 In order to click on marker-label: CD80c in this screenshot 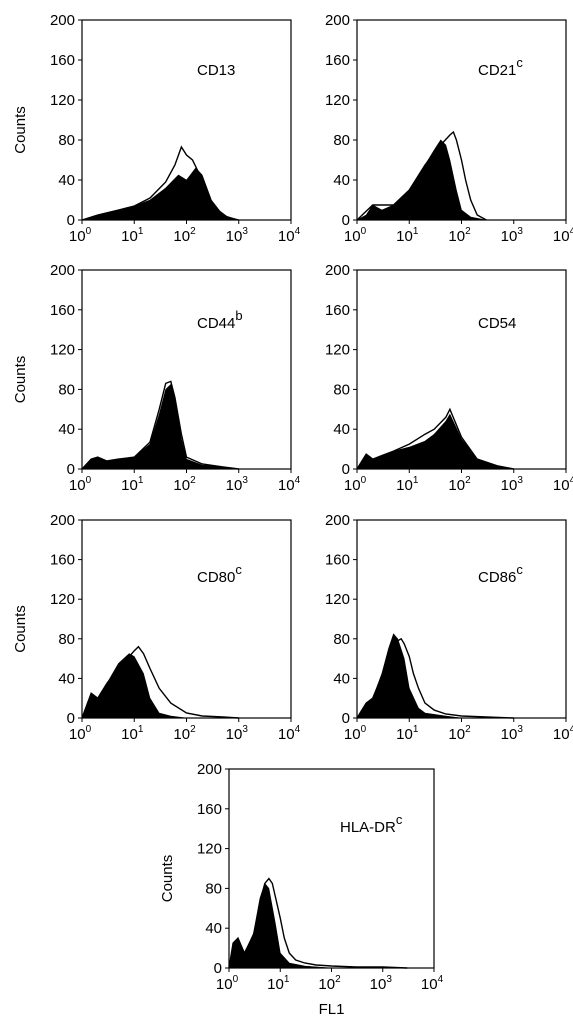, I will do `click(219, 574)`.